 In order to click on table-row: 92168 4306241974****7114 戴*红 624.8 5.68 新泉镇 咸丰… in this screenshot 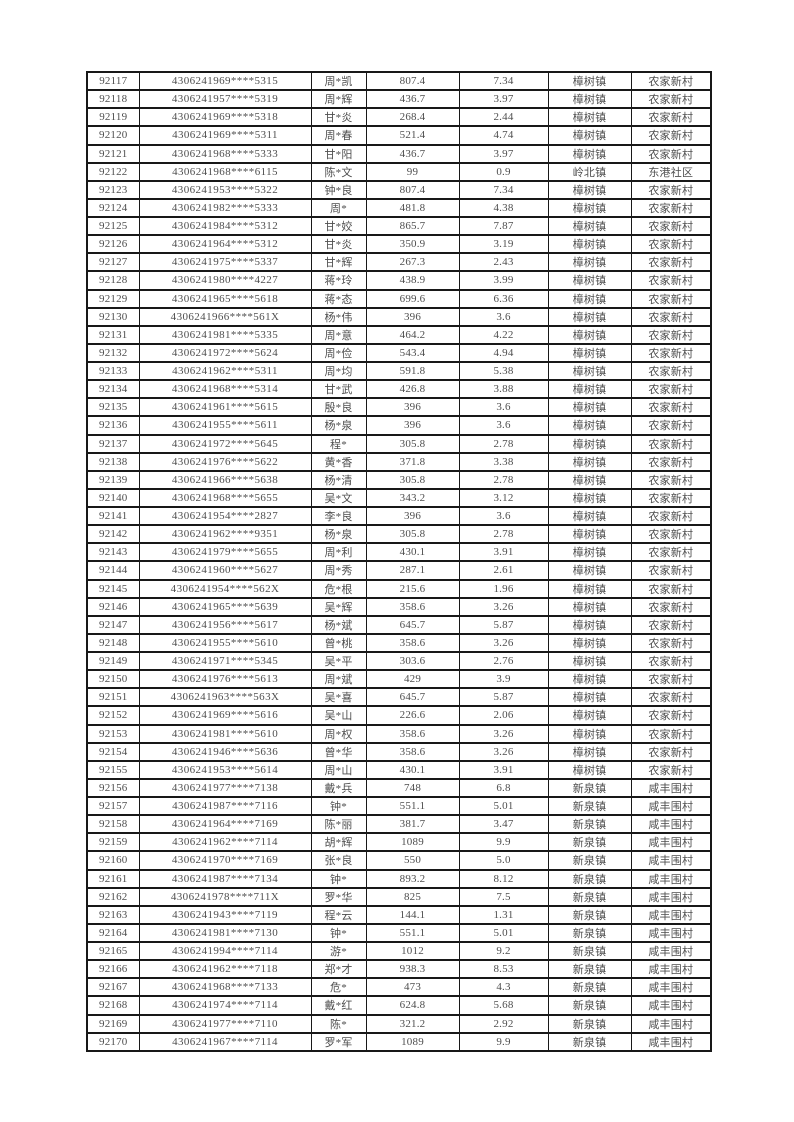, I will do `click(399, 1005)`.